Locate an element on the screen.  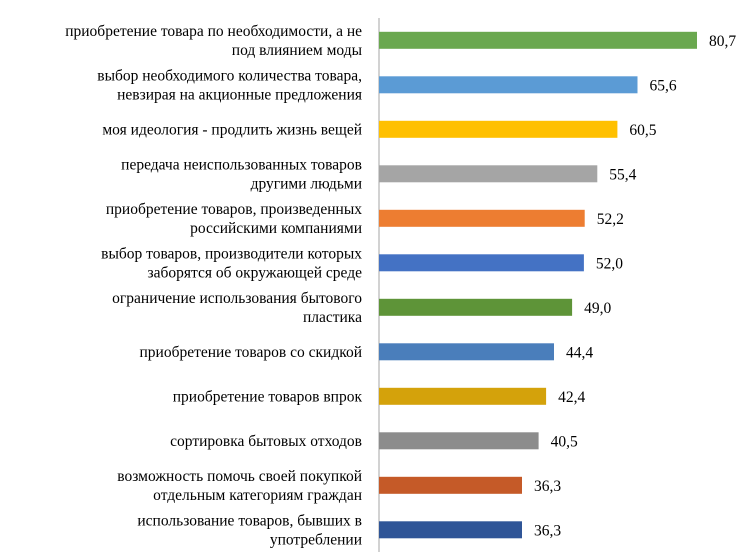
value-label-9: 42,4 is located at coordinates (571, 397).